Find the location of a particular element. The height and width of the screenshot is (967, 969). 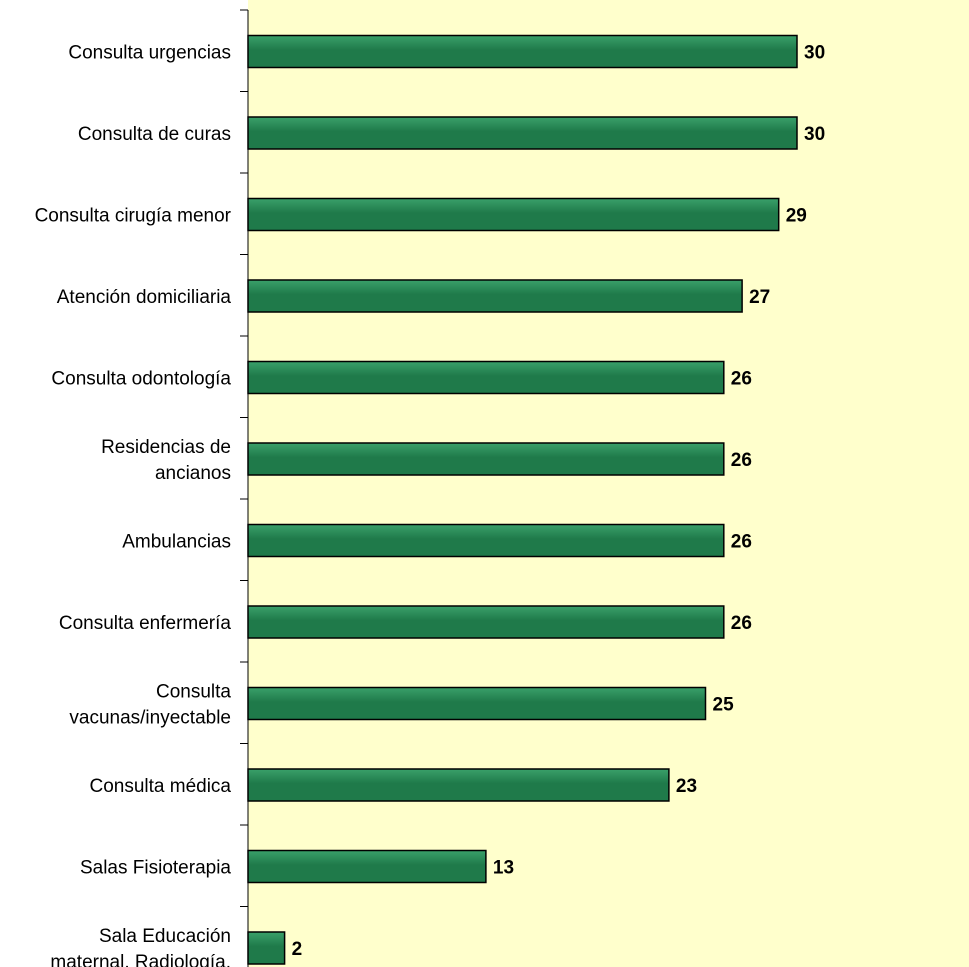

category-tick-label: Sala Educación maternal, Radiología. is located at coordinates (140, 946).